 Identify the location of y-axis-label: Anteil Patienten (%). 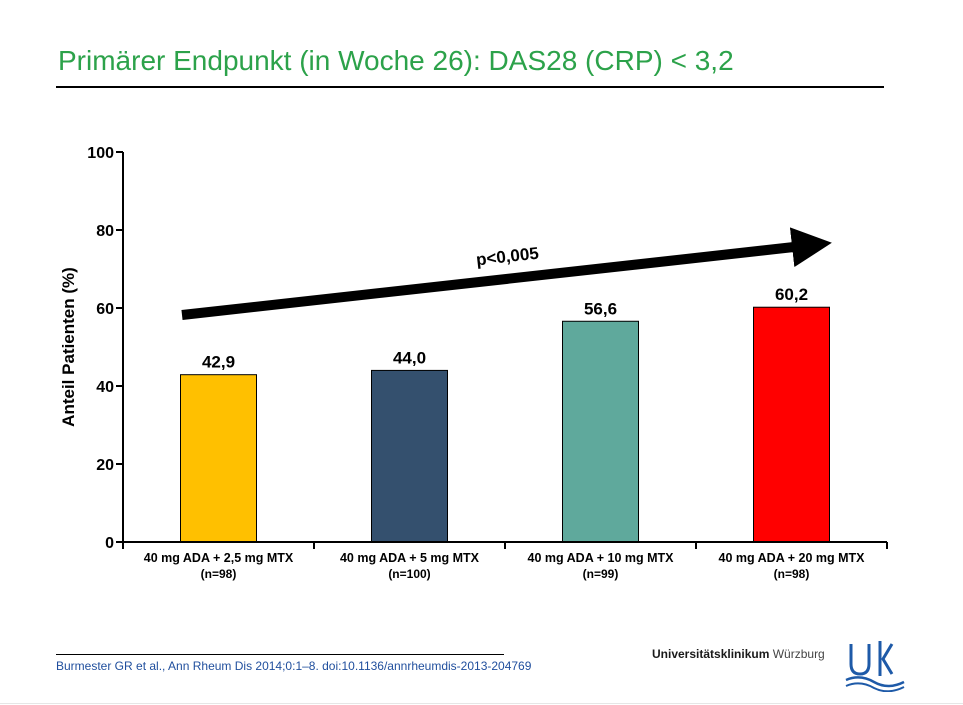
(68, 347).